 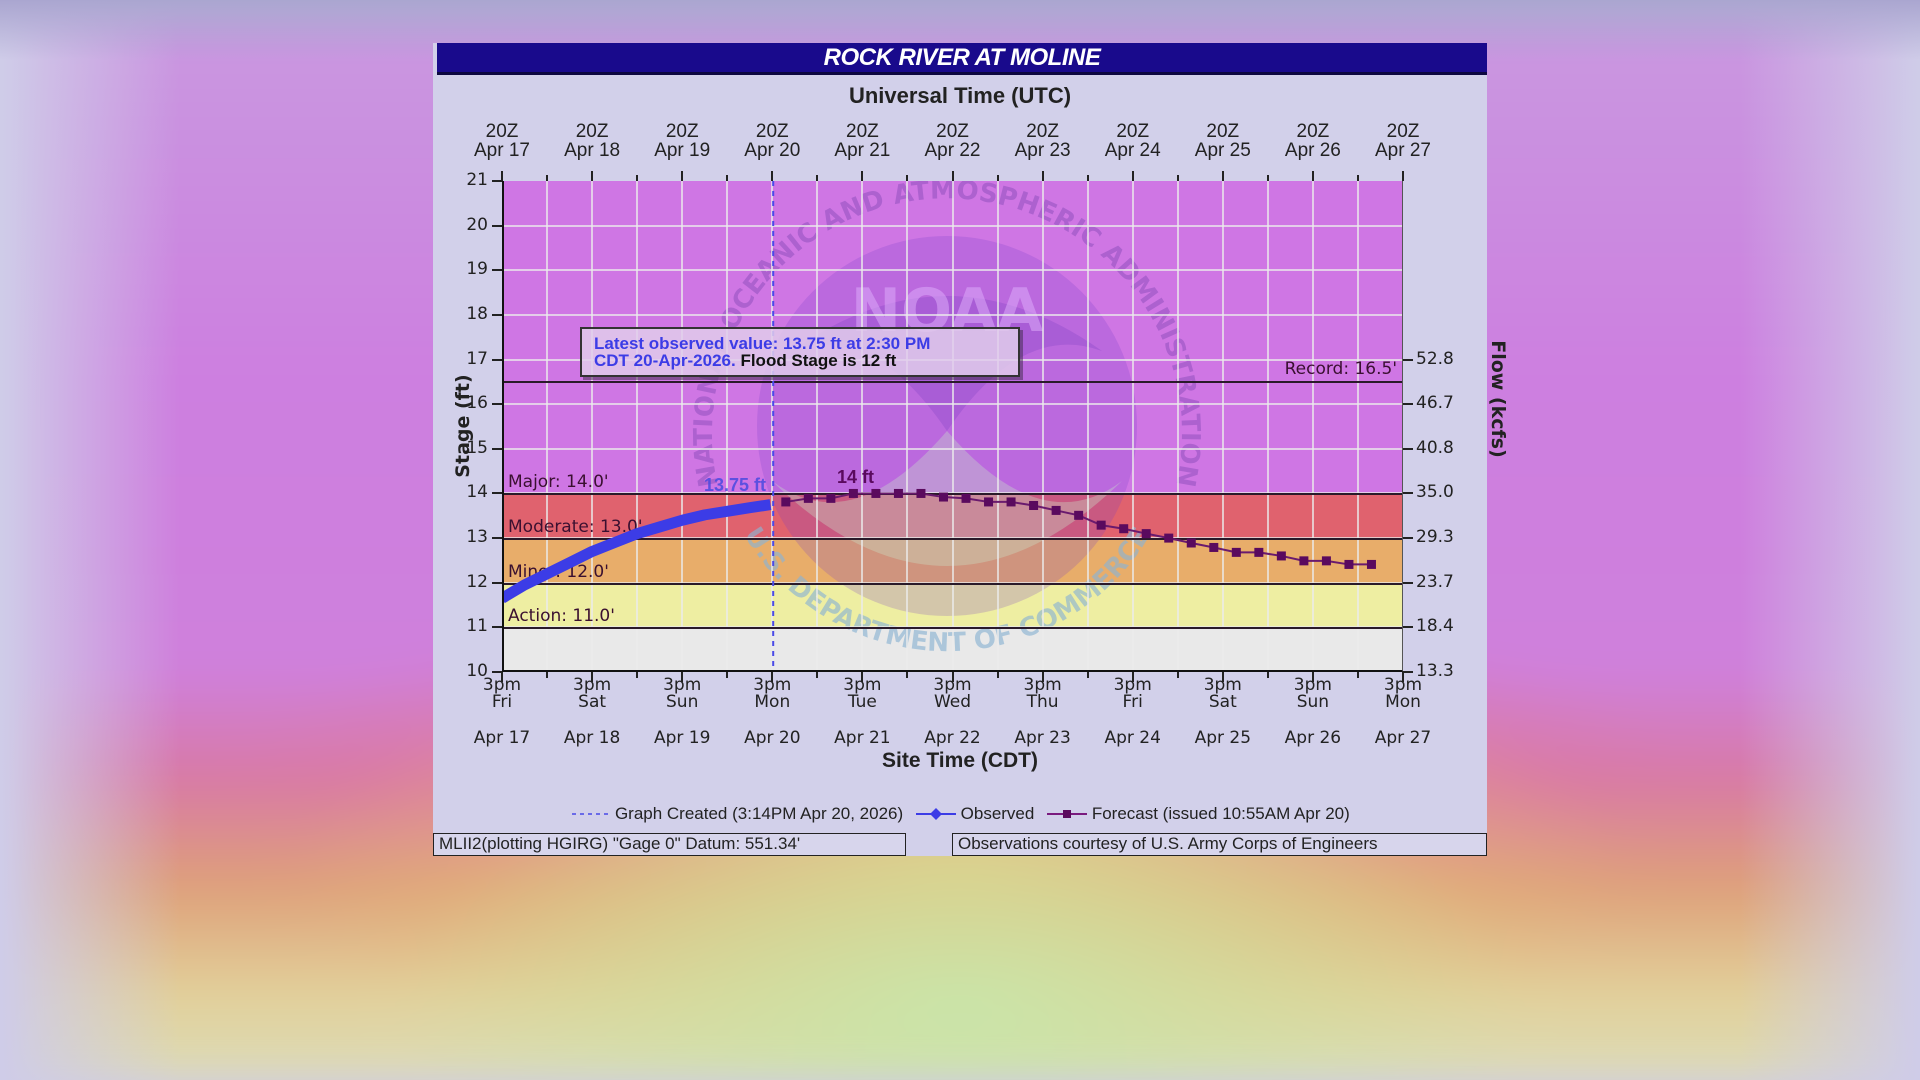 I want to click on background-left-fade, so click(x=90, y=540).